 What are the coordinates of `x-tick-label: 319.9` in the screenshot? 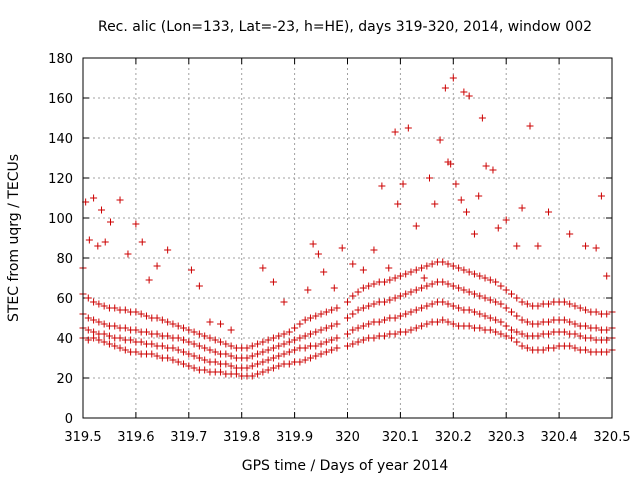 It's located at (294, 437).